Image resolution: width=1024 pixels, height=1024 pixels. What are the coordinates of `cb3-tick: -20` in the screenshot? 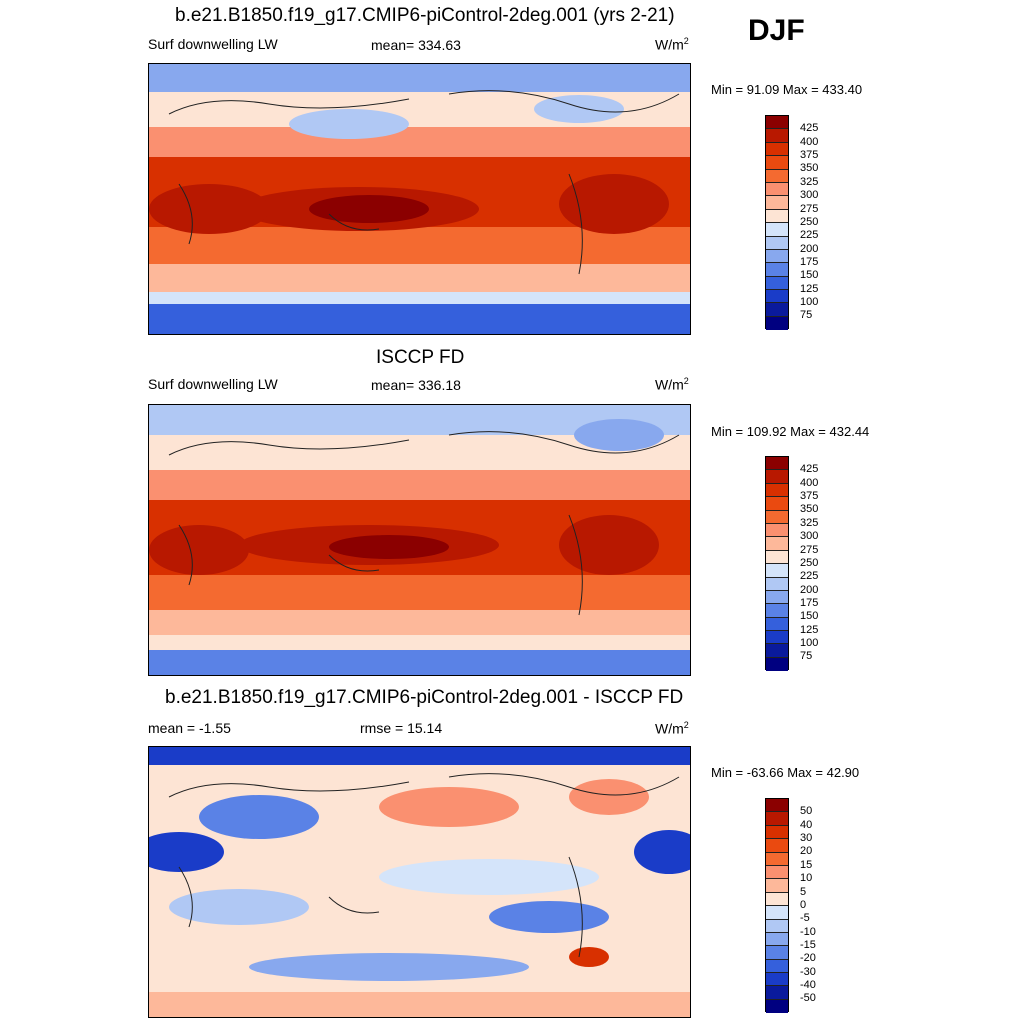 It's located at (808, 958).